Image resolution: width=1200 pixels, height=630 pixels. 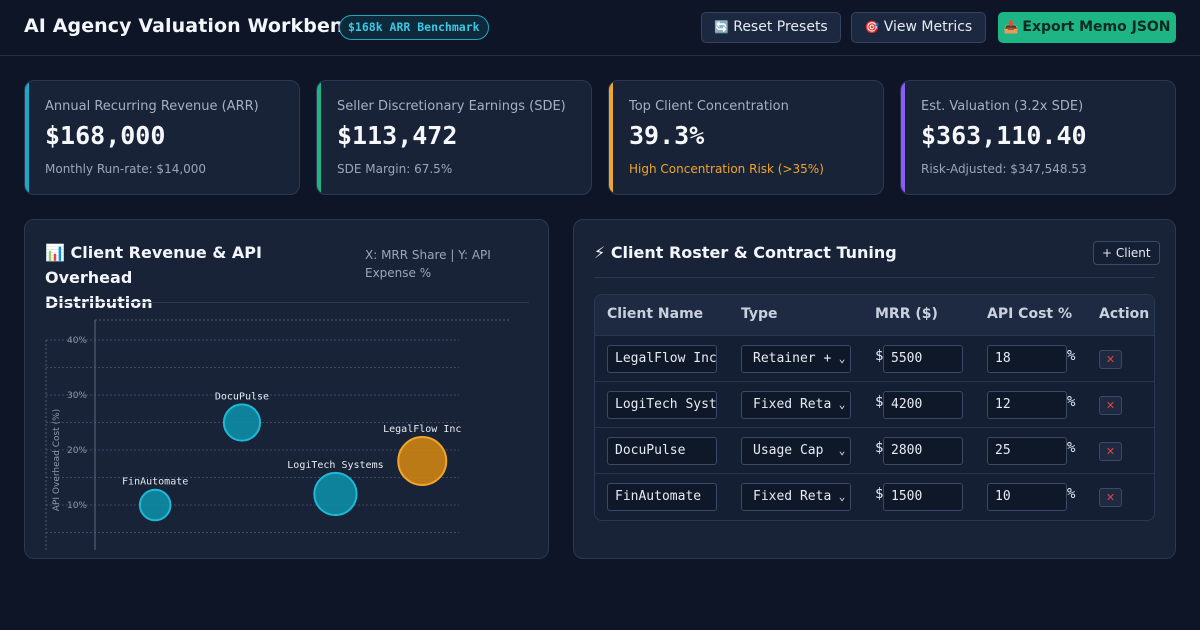 What do you see at coordinates (1124, 314) in the screenshot?
I see `column-header-action: Action` at bounding box center [1124, 314].